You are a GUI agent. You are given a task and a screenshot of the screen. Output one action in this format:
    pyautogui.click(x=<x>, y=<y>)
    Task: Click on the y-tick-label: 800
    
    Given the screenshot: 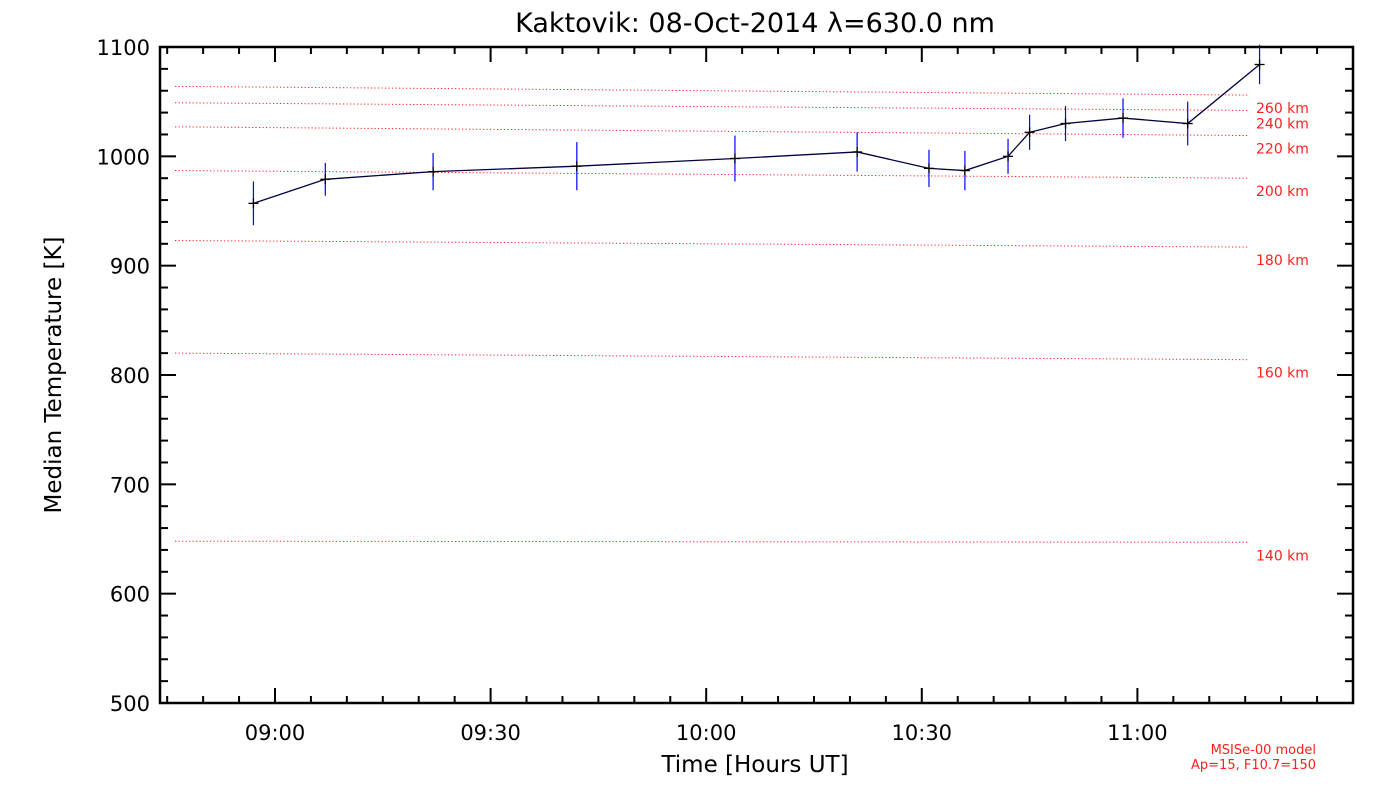 What is the action you would take?
    pyautogui.click(x=130, y=376)
    